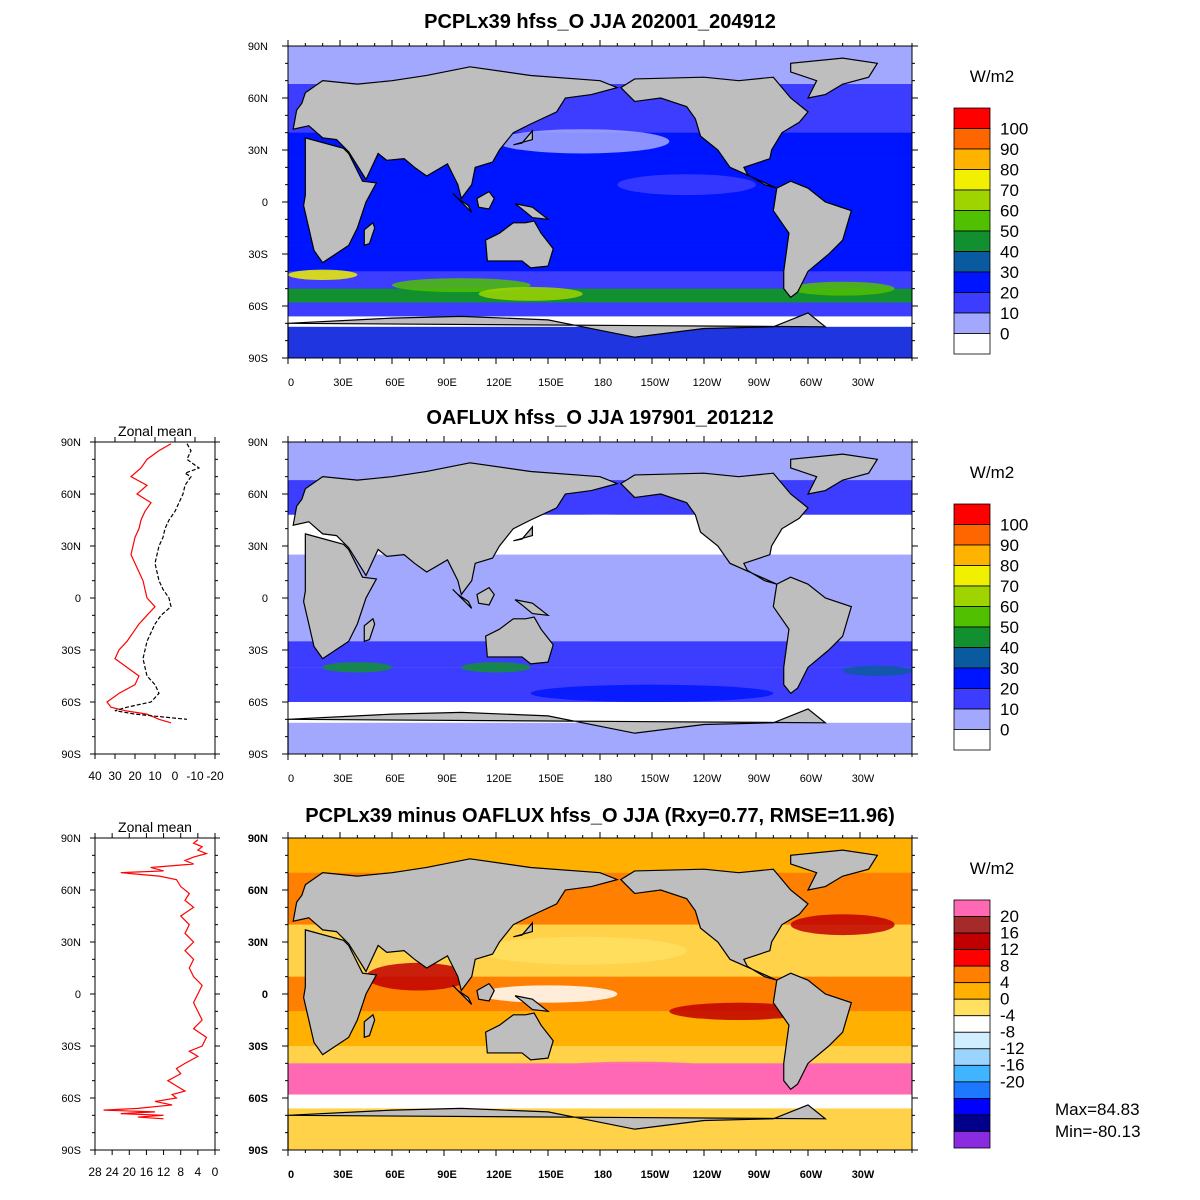 The width and height of the screenshot is (1200, 1200). I want to click on panel-title: OAFLUX hfss_O JJA 197901_201212, so click(599, 418).